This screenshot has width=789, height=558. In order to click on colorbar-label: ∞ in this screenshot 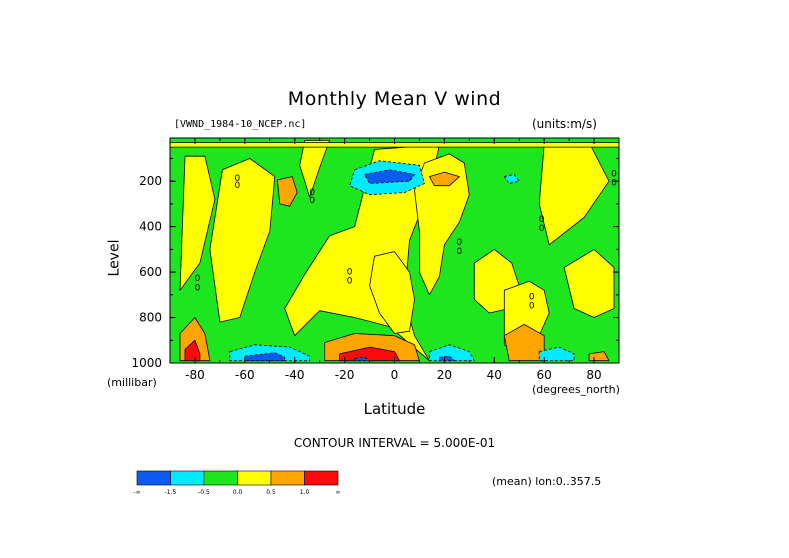, I will do `click(338, 492)`.